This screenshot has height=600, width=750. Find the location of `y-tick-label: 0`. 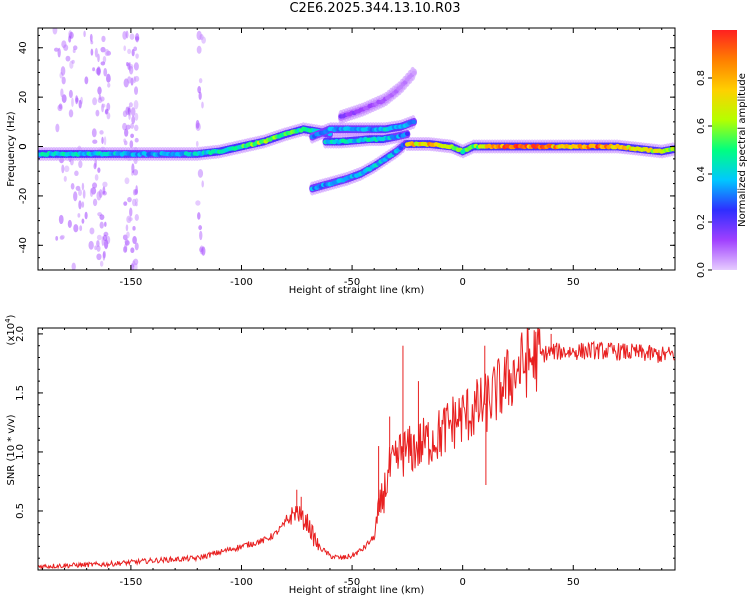

y-tick-label: 0 is located at coordinates (23, 146).